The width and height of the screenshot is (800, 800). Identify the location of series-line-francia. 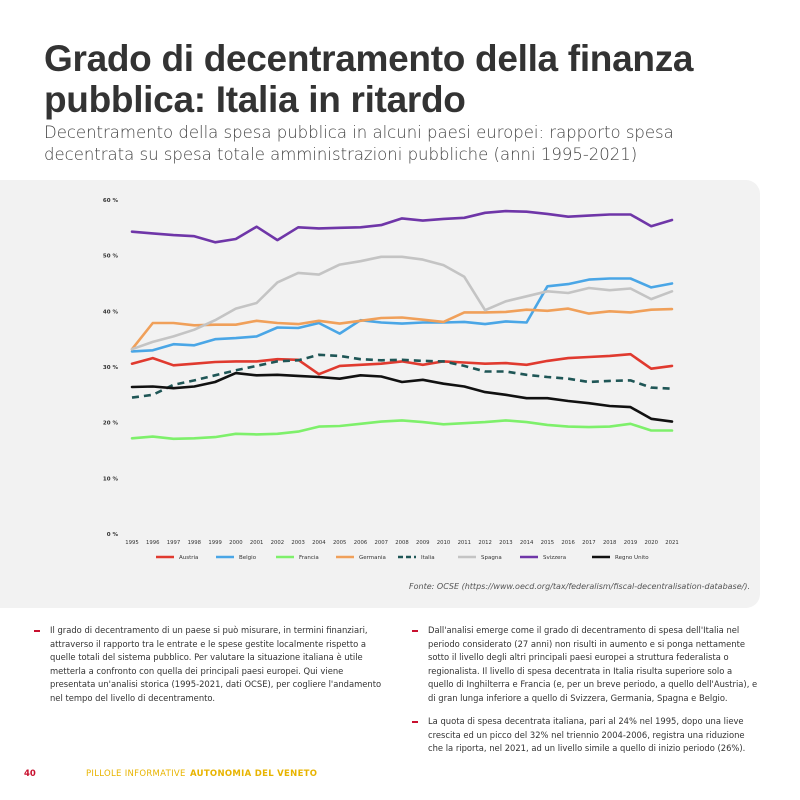
(402, 430).